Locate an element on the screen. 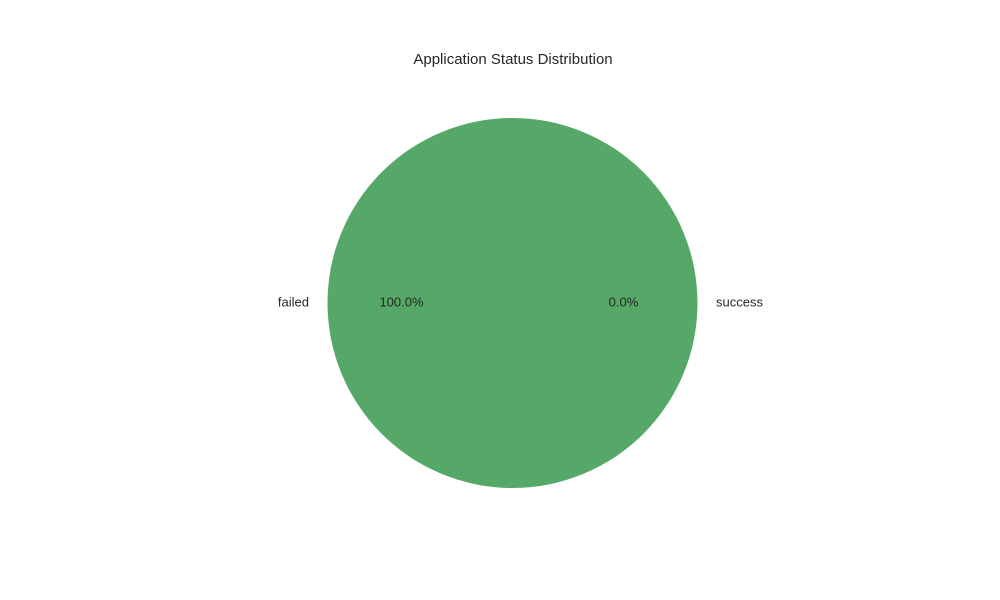 Image resolution: width=1000 pixels, height=600 pixels. slice-percent-success: 0.0% is located at coordinates (624, 301).